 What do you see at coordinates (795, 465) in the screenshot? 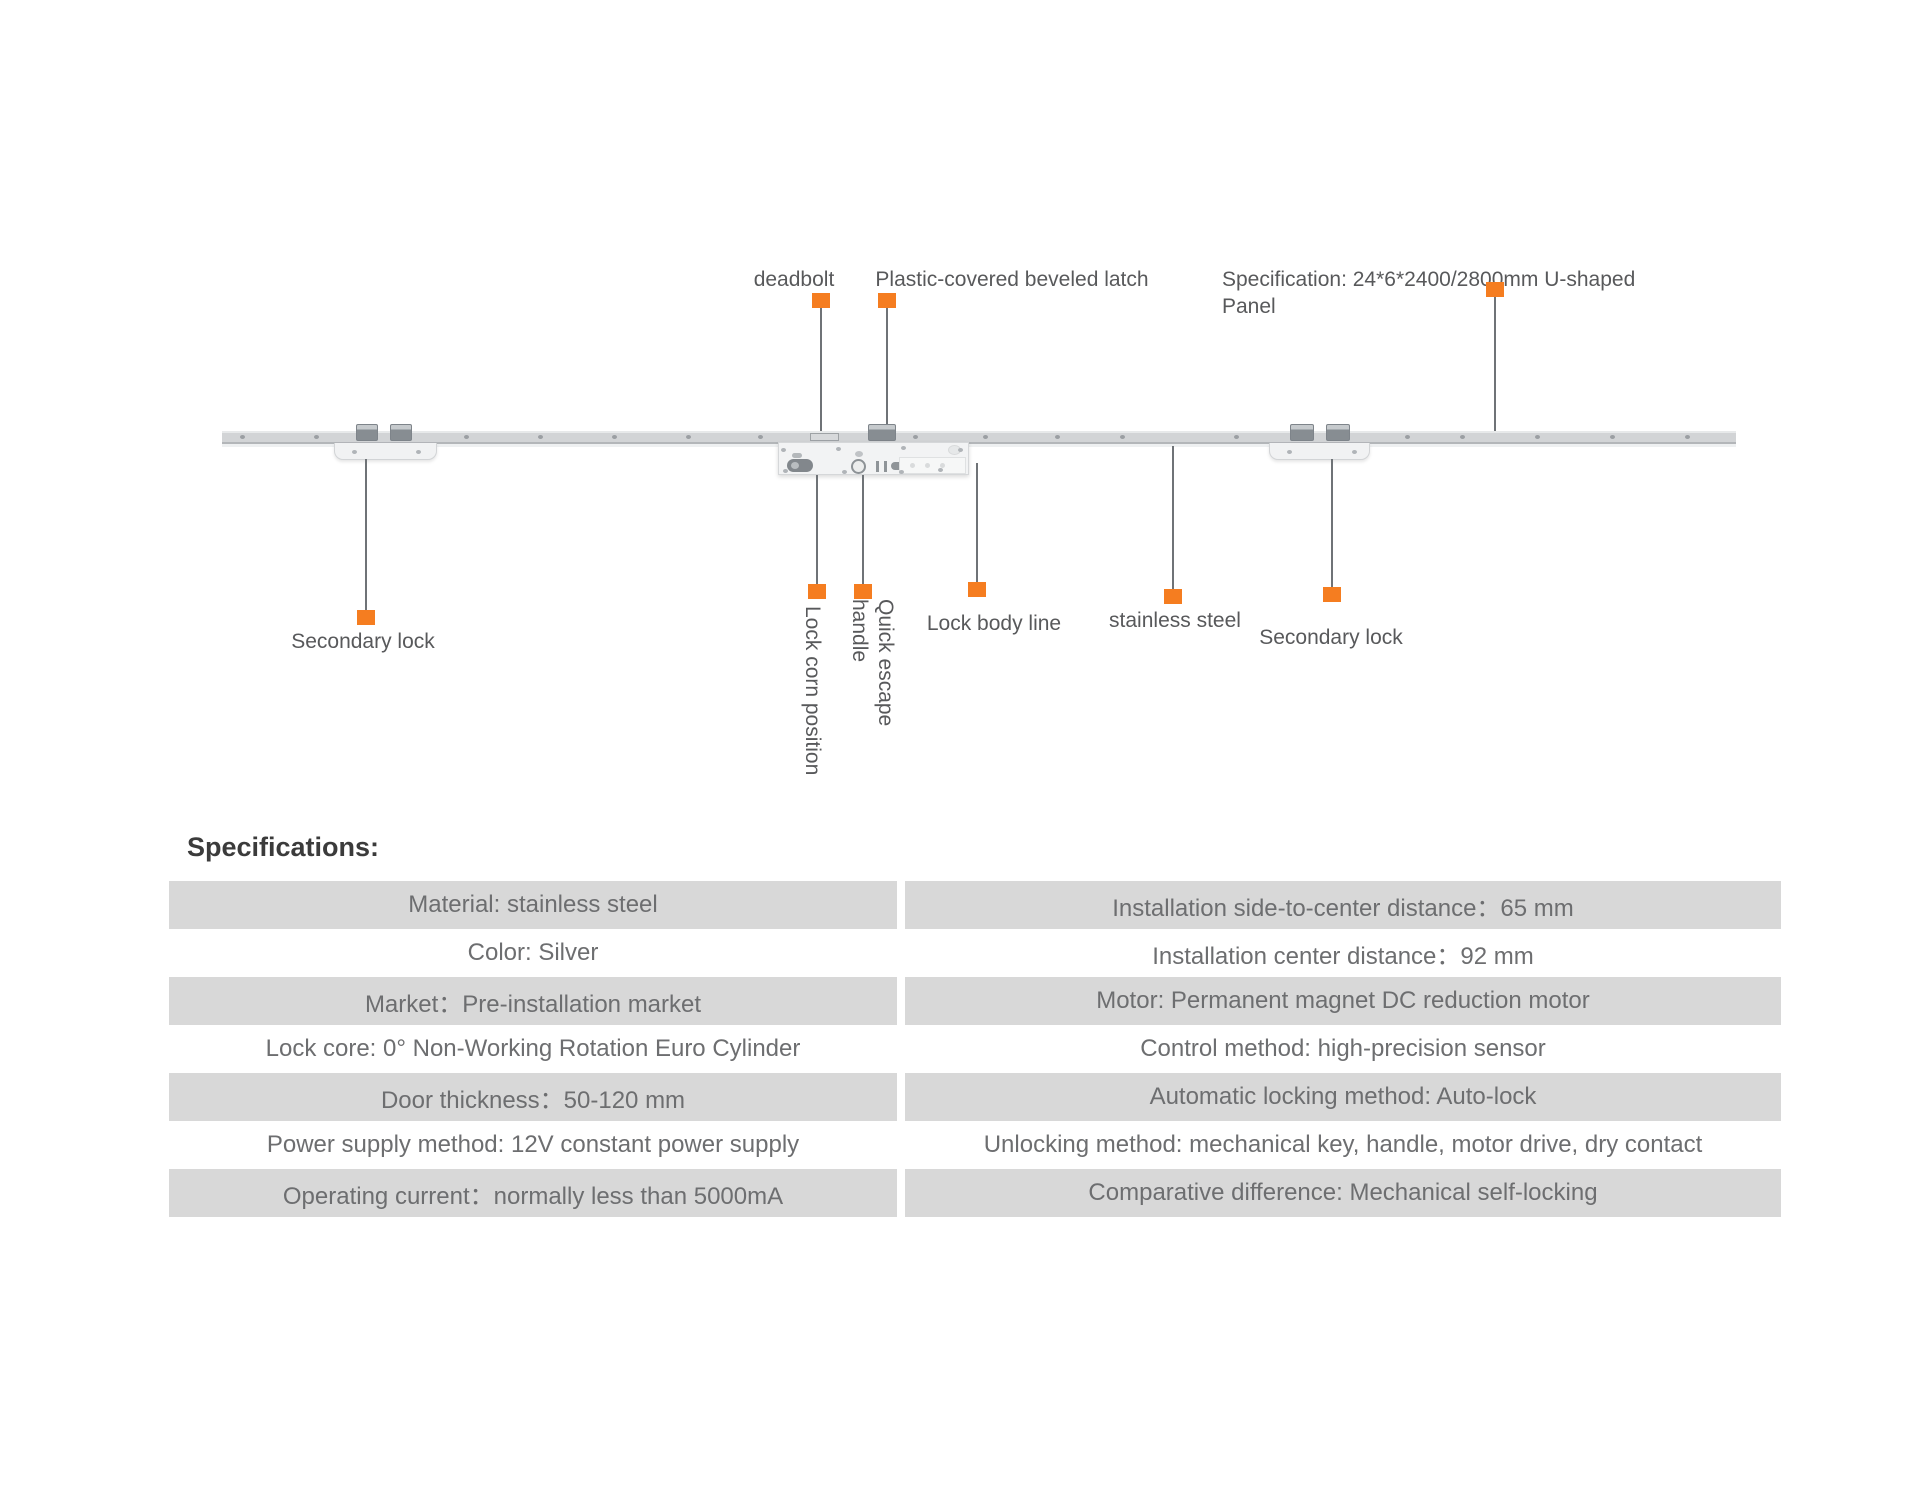
I see `cylinder-keyhole` at bounding box center [795, 465].